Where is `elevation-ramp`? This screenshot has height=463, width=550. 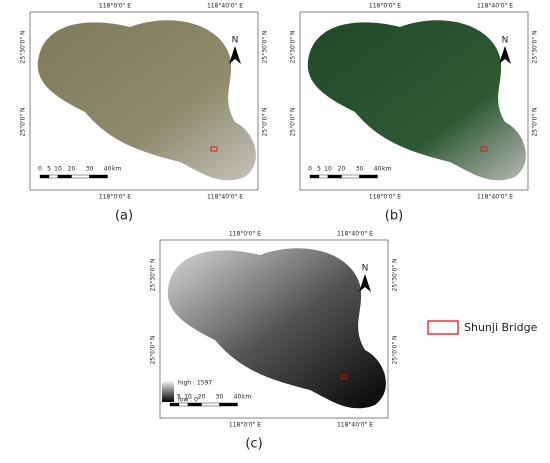 elevation-ramp is located at coordinates (168, 391).